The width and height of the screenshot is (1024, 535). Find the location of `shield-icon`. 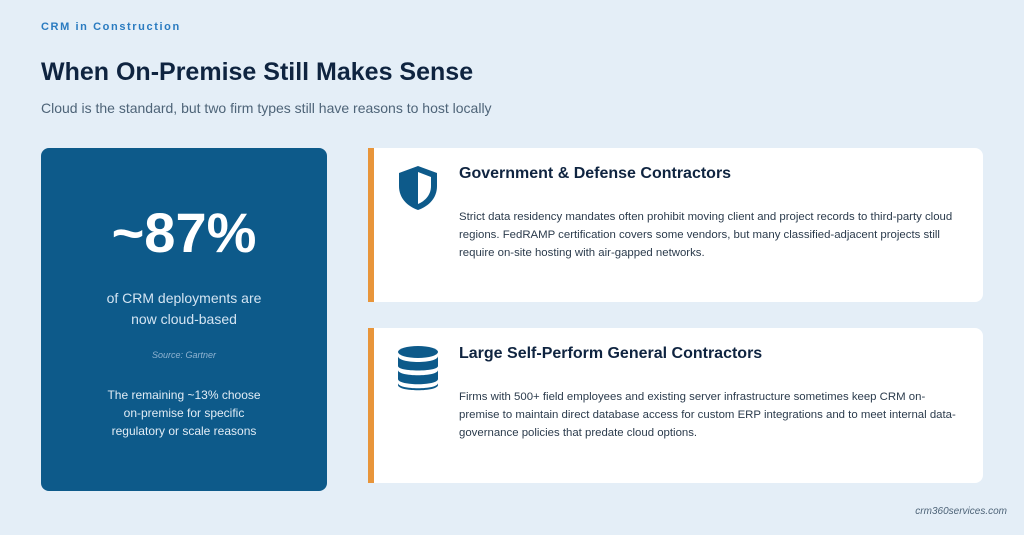

shield-icon is located at coordinates (418, 188).